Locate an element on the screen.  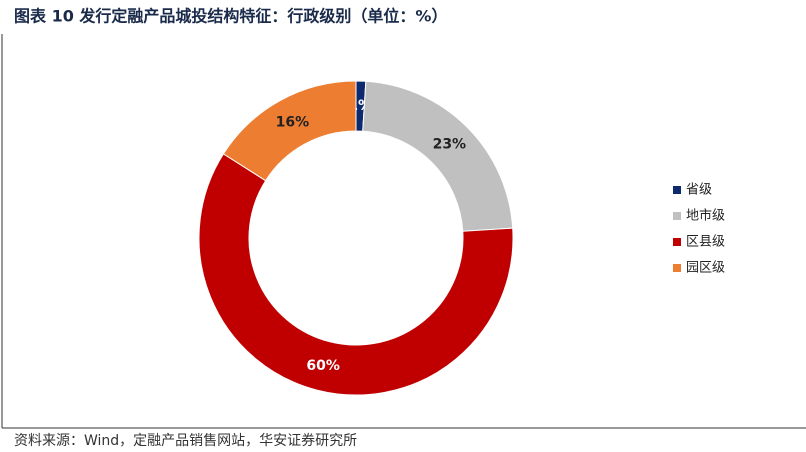
data-label: 23% is located at coordinates (450, 145).